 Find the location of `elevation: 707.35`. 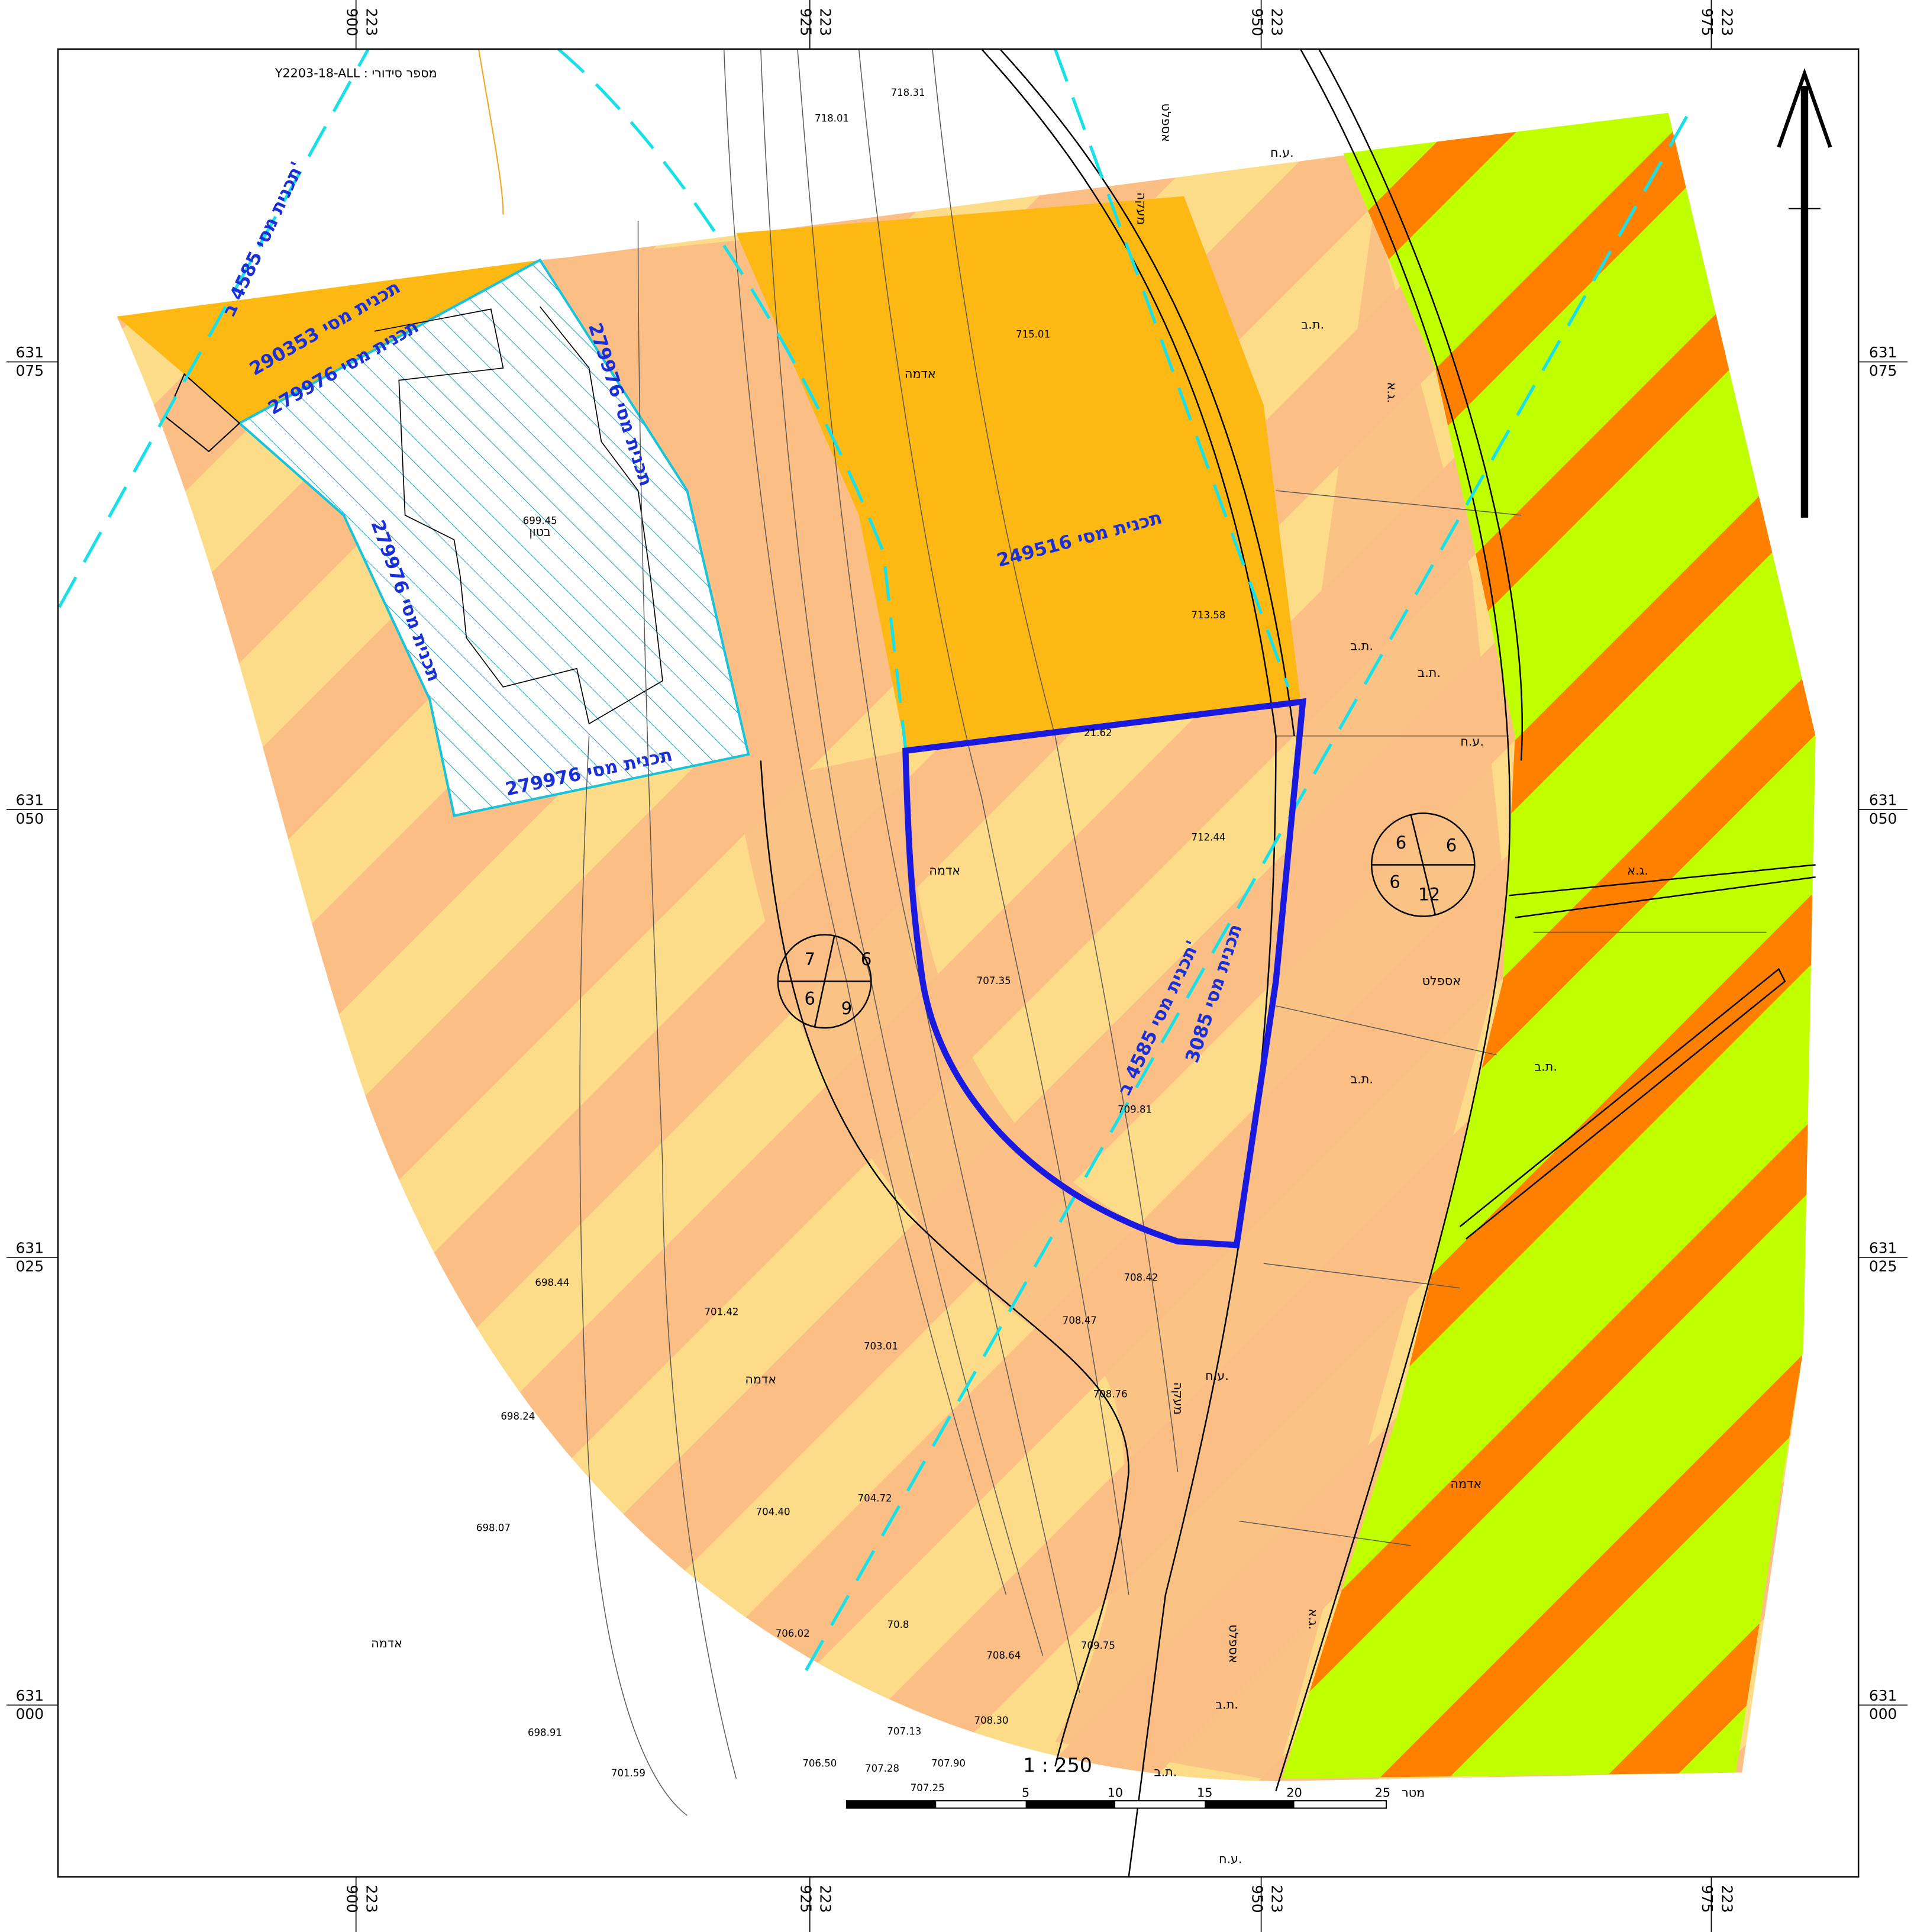

elevation: 707.35 is located at coordinates (994, 980).